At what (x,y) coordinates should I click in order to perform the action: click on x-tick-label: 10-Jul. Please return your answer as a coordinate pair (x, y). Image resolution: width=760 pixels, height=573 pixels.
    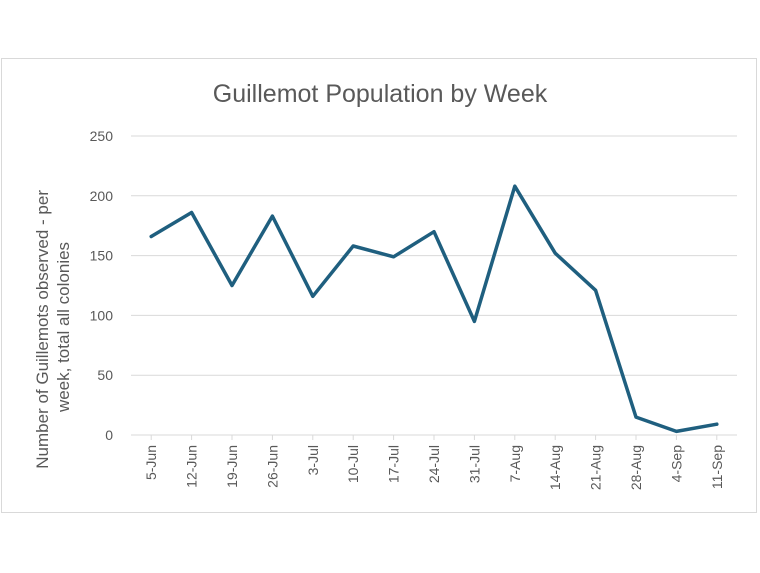
    Looking at the image, I should click on (353, 464).